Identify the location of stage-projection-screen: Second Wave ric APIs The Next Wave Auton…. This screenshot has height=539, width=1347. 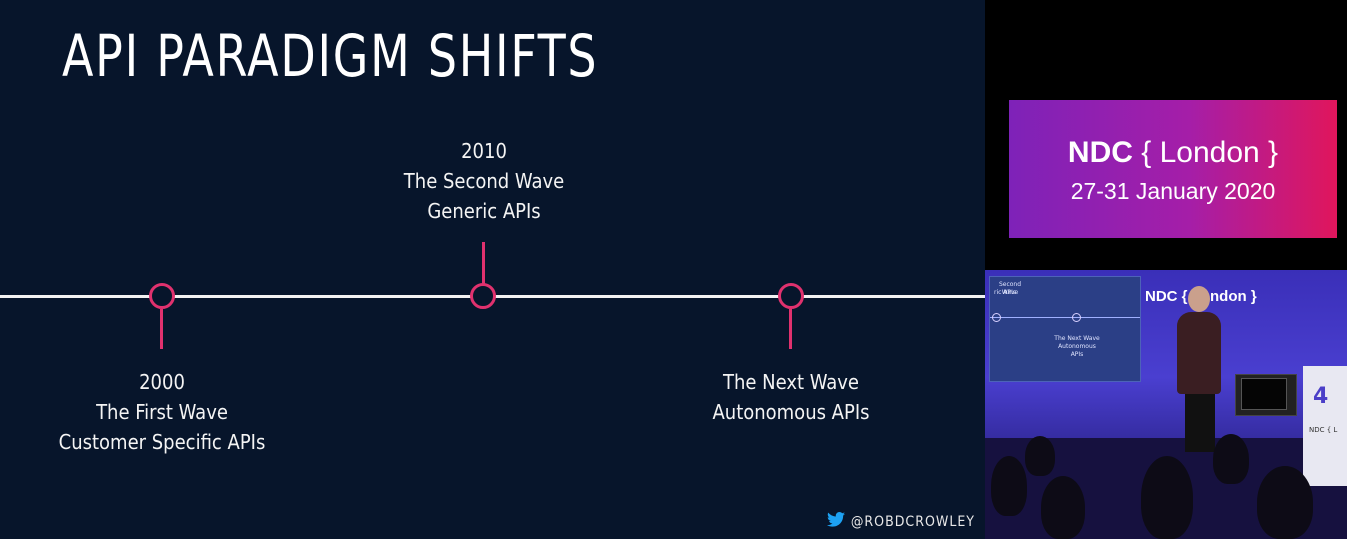
(1065, 329).